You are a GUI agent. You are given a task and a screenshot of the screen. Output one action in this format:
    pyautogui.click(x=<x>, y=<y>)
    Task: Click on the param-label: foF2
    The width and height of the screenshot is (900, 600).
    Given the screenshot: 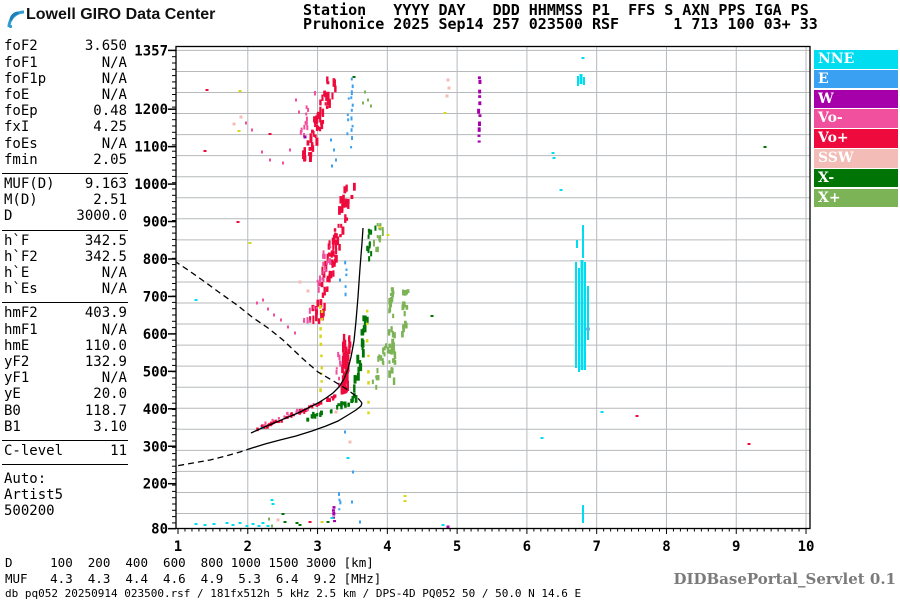 What is the action you would take?
    pyautogui.click(x=21, y=46)
    